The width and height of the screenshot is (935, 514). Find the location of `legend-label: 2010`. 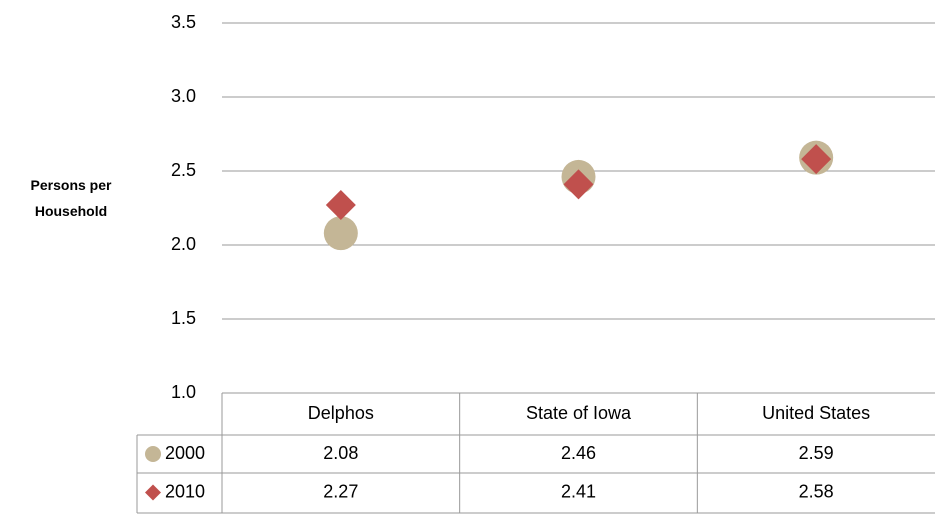

legend-label: 2010 is located at coordinates (185, 491).